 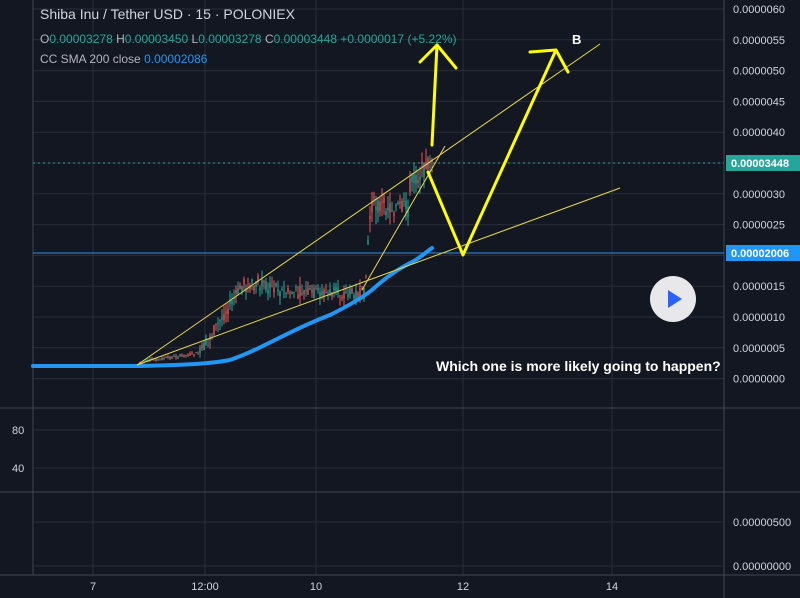 What do you see at coordinates (372, 39) in the screenshot?
I see `change-value: +0.0000017` at bounding box center [372, 39].